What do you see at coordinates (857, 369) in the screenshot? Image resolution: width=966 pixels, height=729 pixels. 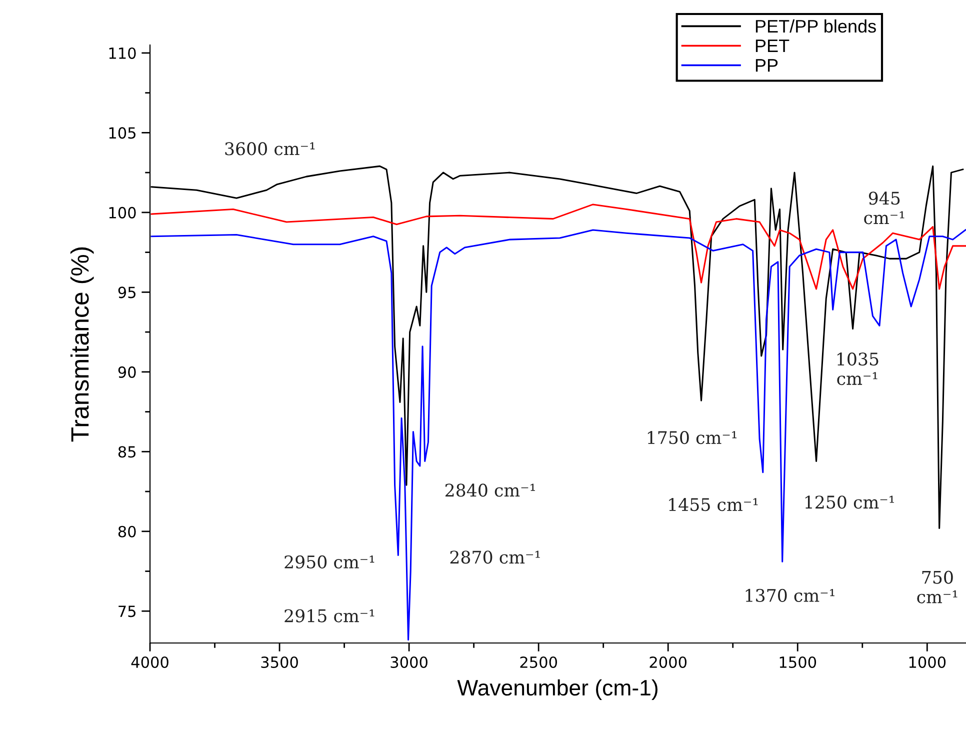 I see `annotation: 1035 cm⁻¹` at bounding box center [857, 369].